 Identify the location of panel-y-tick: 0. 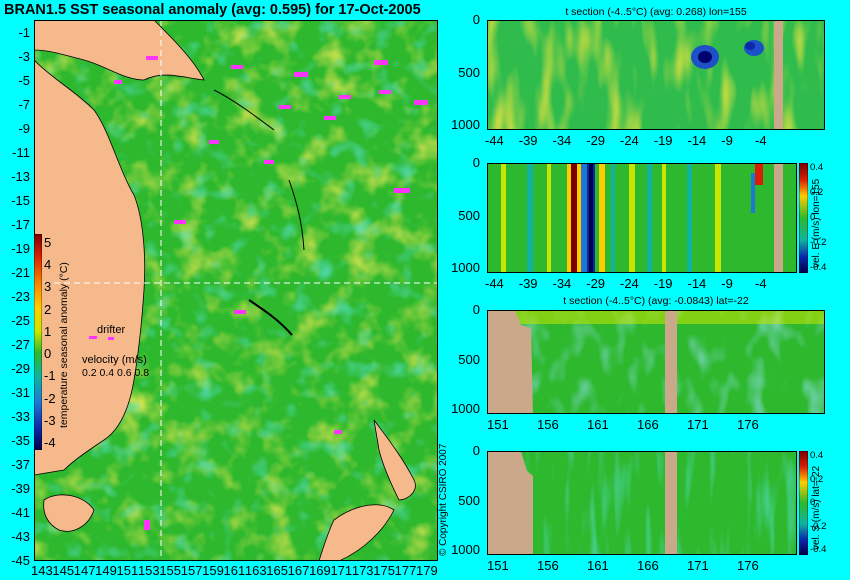
(476, 19).